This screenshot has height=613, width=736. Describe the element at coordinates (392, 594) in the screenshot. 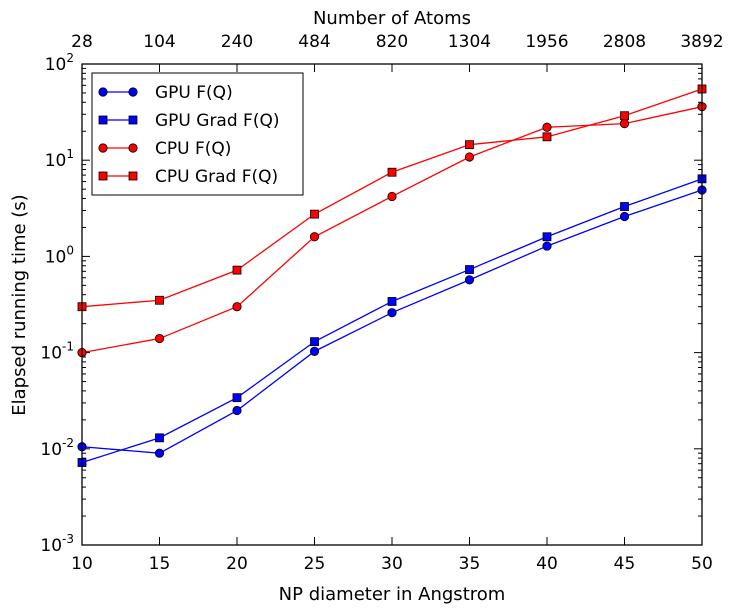

I see `x-axis-title: NP diameter in Angstrom` at that location.